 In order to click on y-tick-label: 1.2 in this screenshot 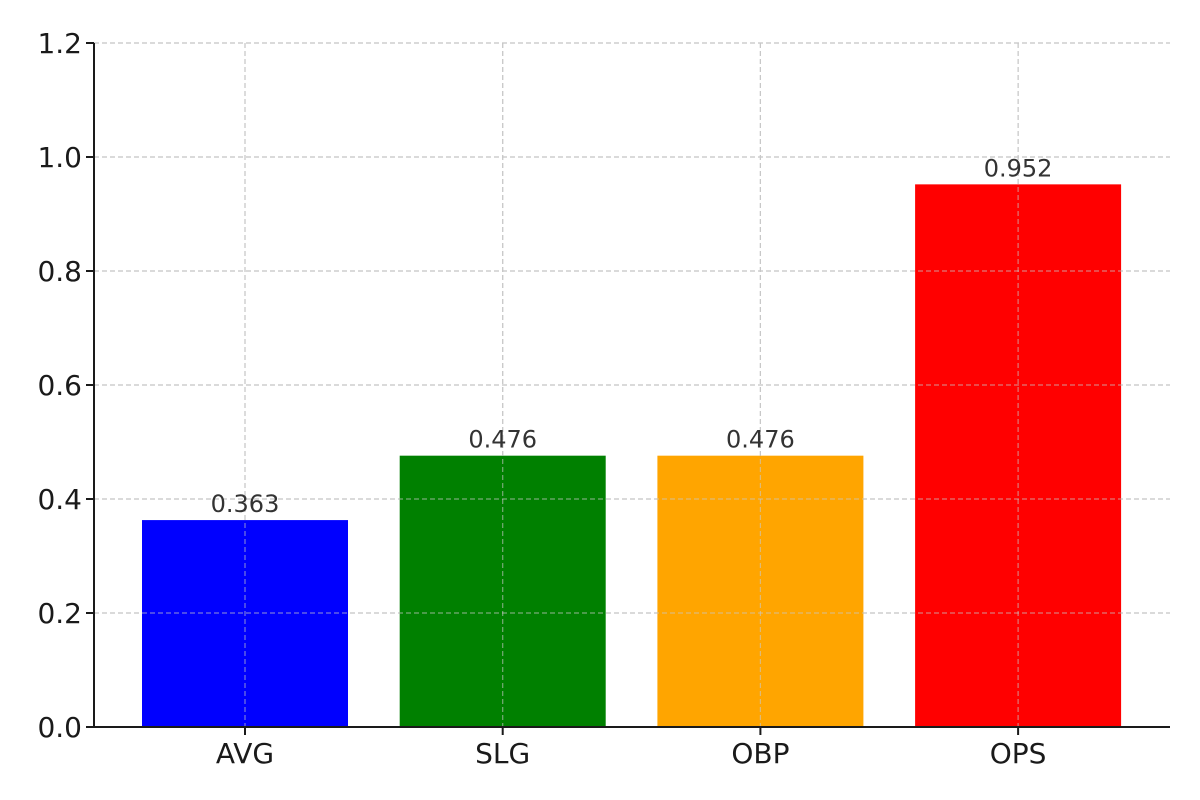, I will do `click(59, 43)`.